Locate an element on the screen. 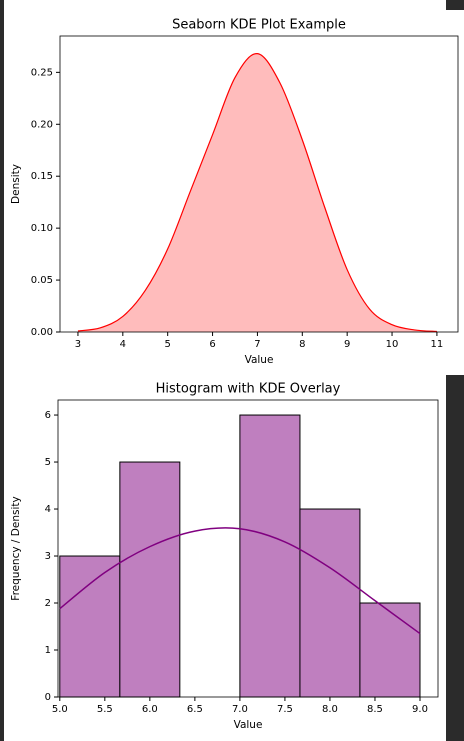 Image resolution: width=464 pixels, height=741 pixels. y-axis-label: Density is located at coordinates (16, 184).